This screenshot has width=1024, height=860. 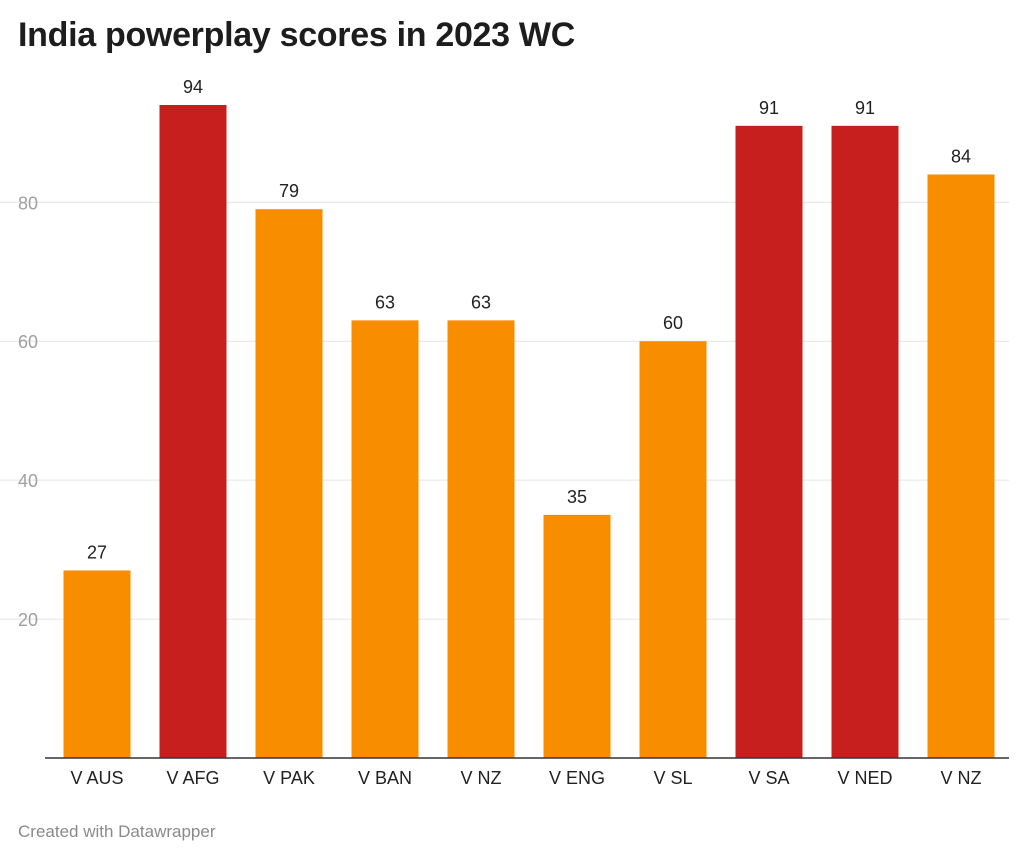 What do you see at coordinates (289, 191) in the screenshot?
I see `value-label: 79` at bounding box center [289, 191].